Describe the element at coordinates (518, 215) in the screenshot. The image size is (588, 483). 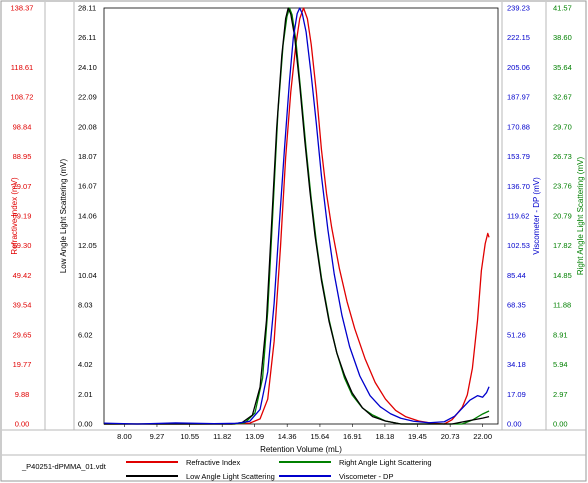
I see `dp-tick-label: 119.62` at that location.